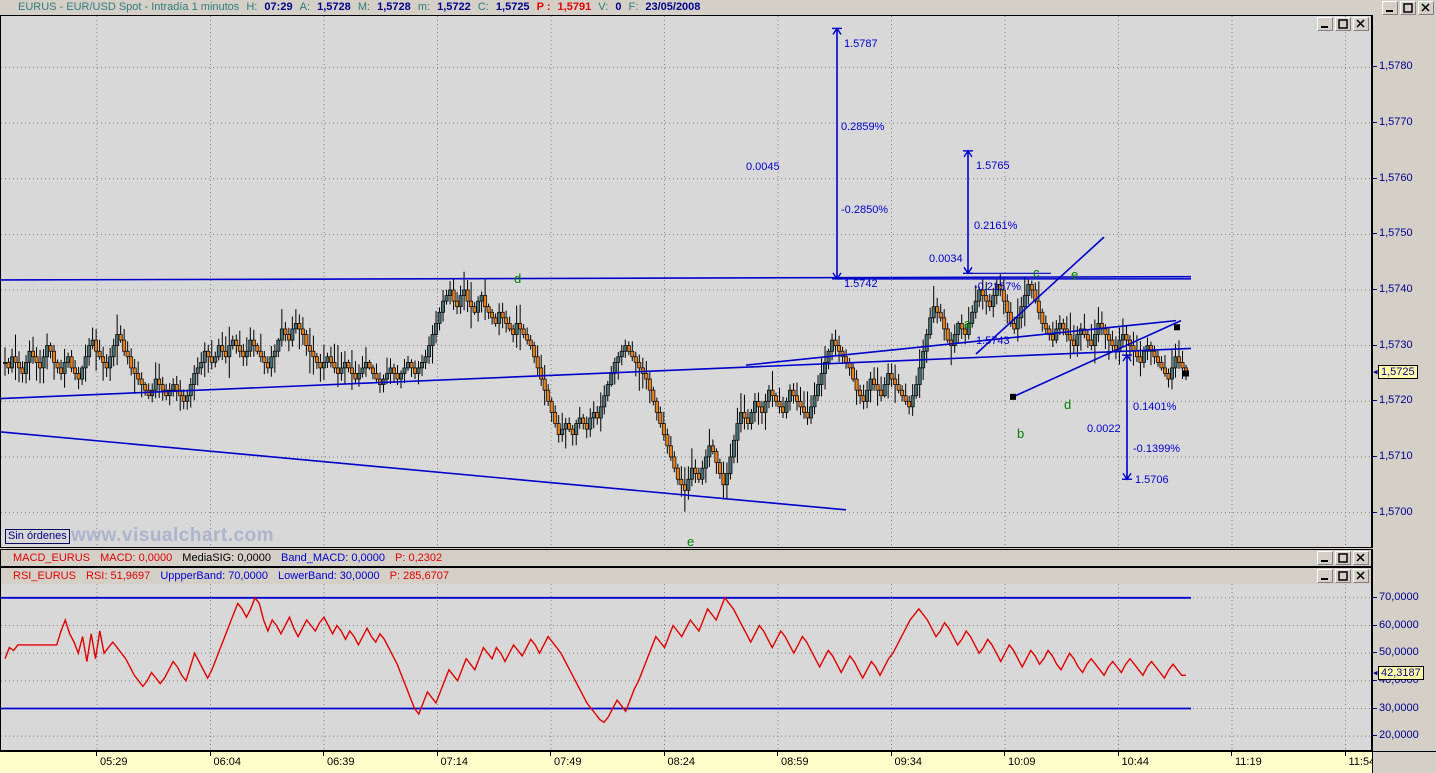 This screenshot has height=773, width=1436. Describe the element at coordinates (681, 762) in the screenshot. I see `time-label-08:24: 08:24` at that location.